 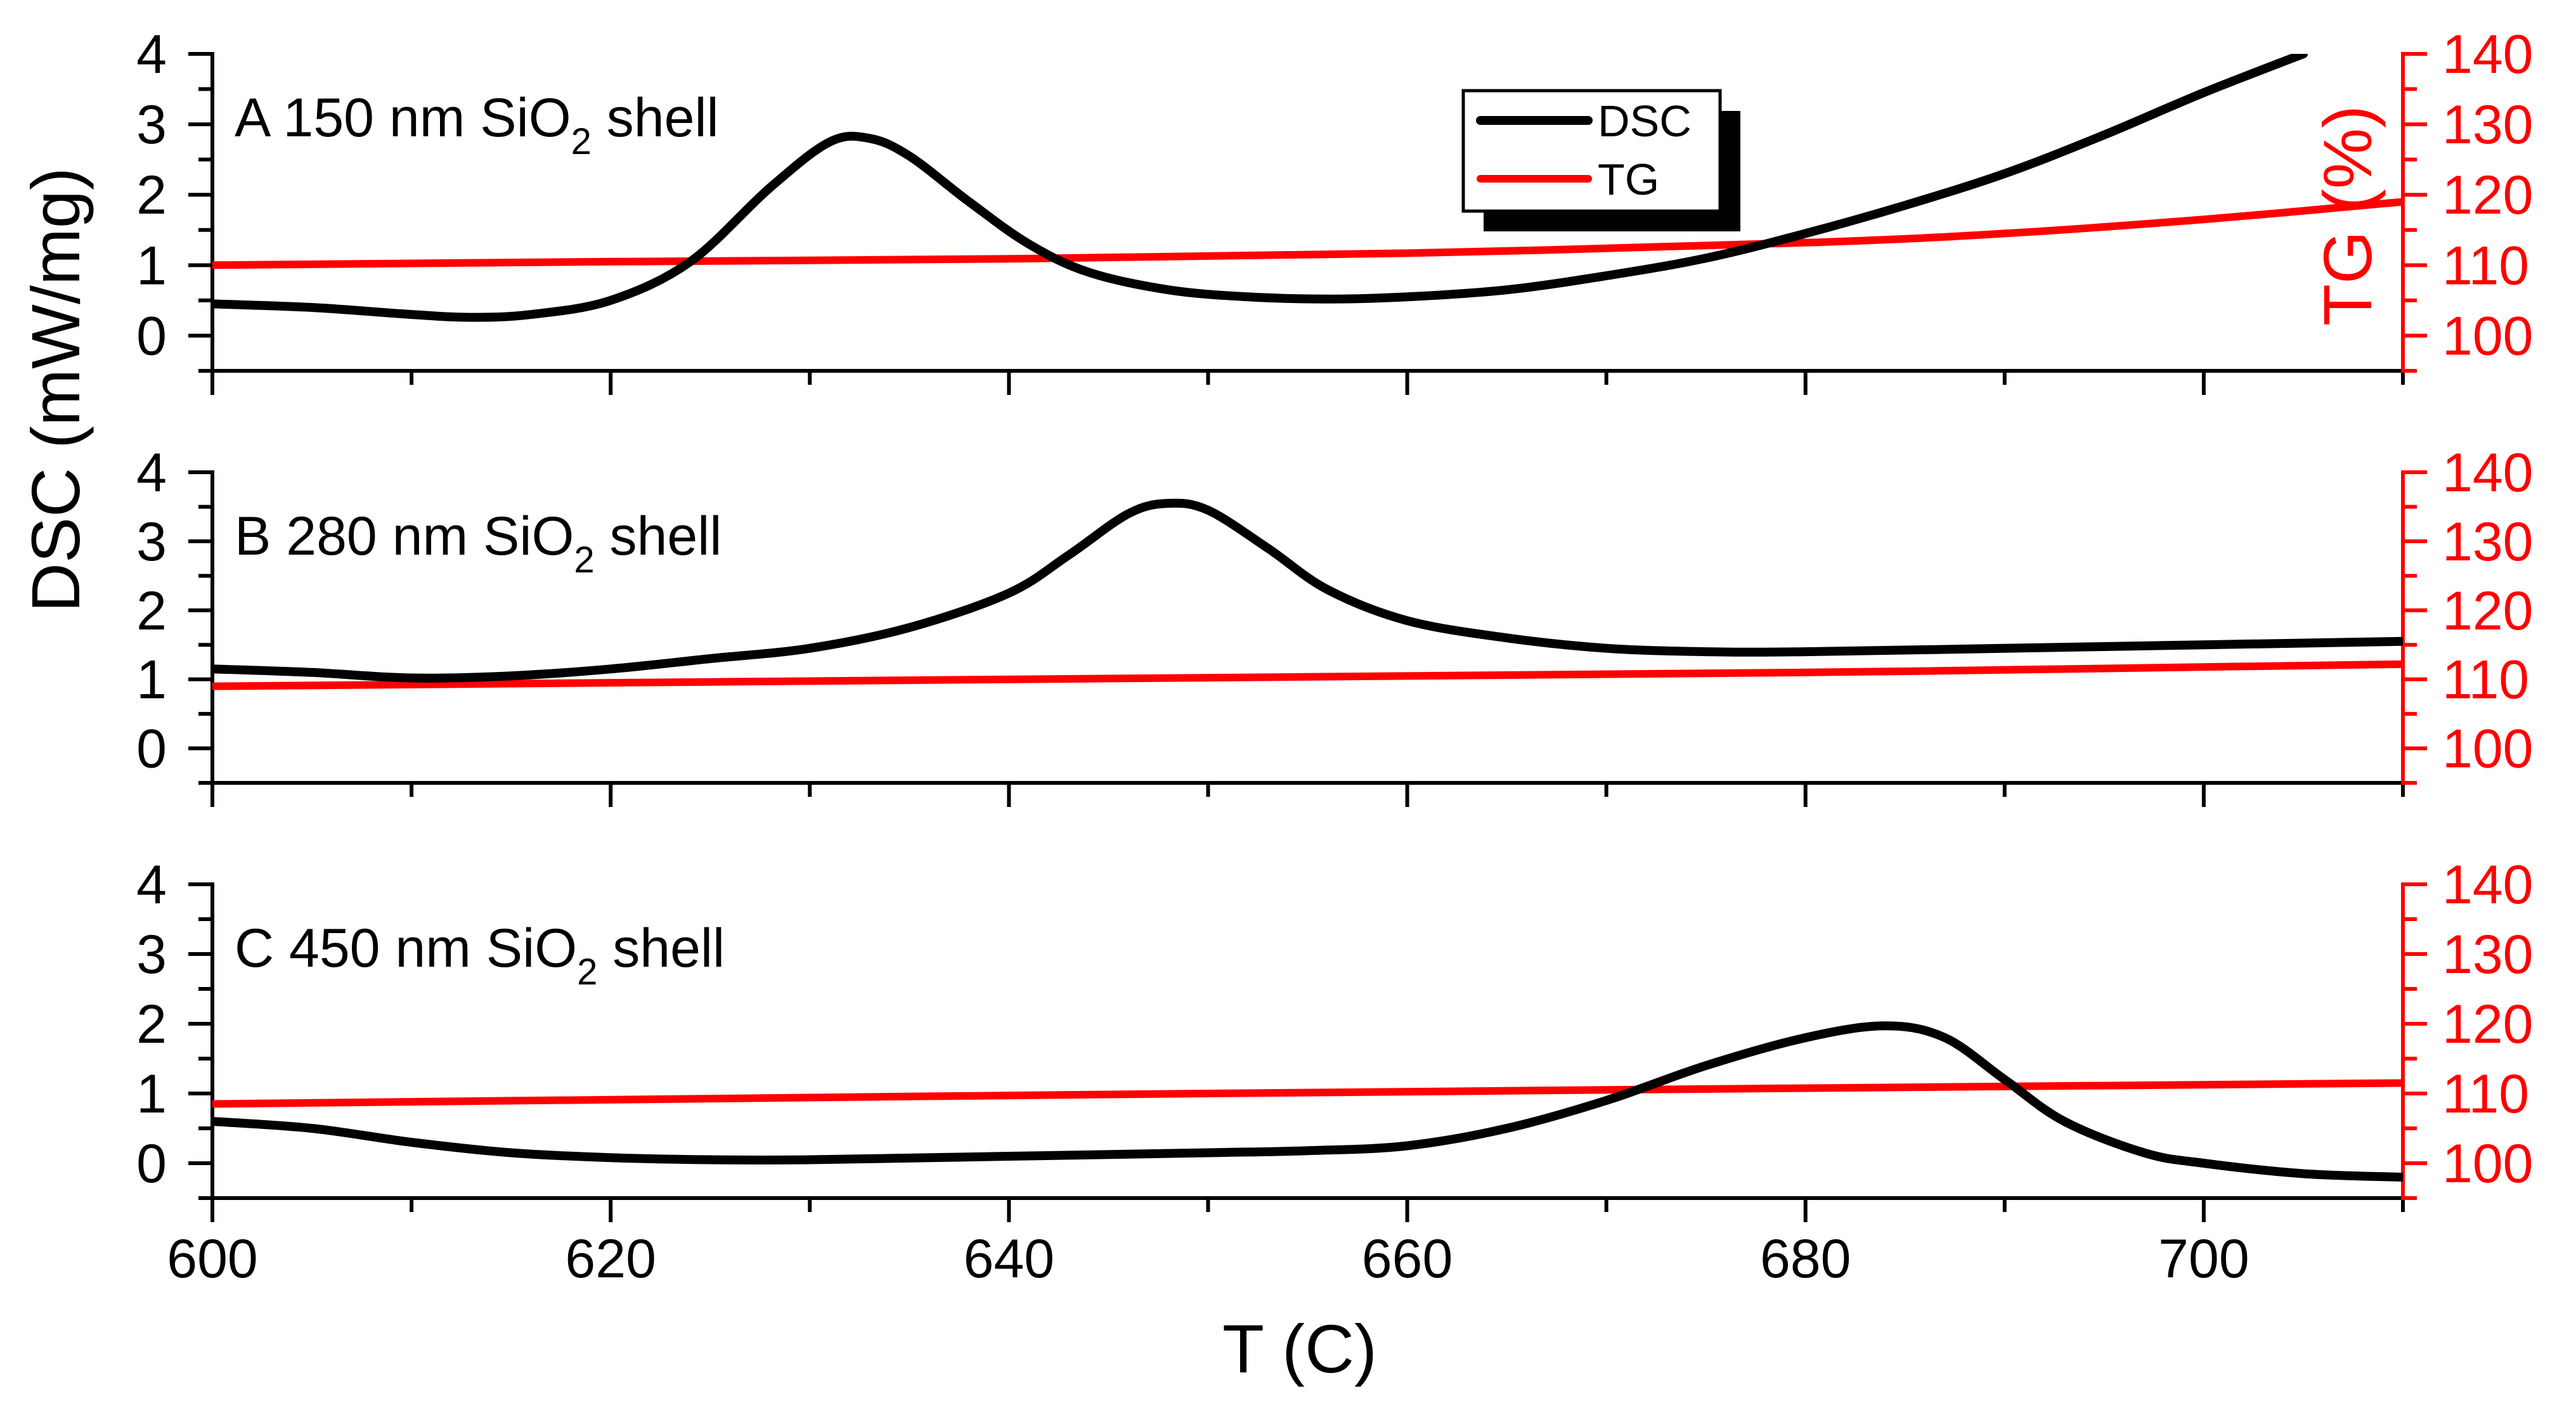 What do you see at coordinates (2347, 215) in the screenshot?
I see `y-axis-title-right: TG (%)` at bounding box center [2347, 215].